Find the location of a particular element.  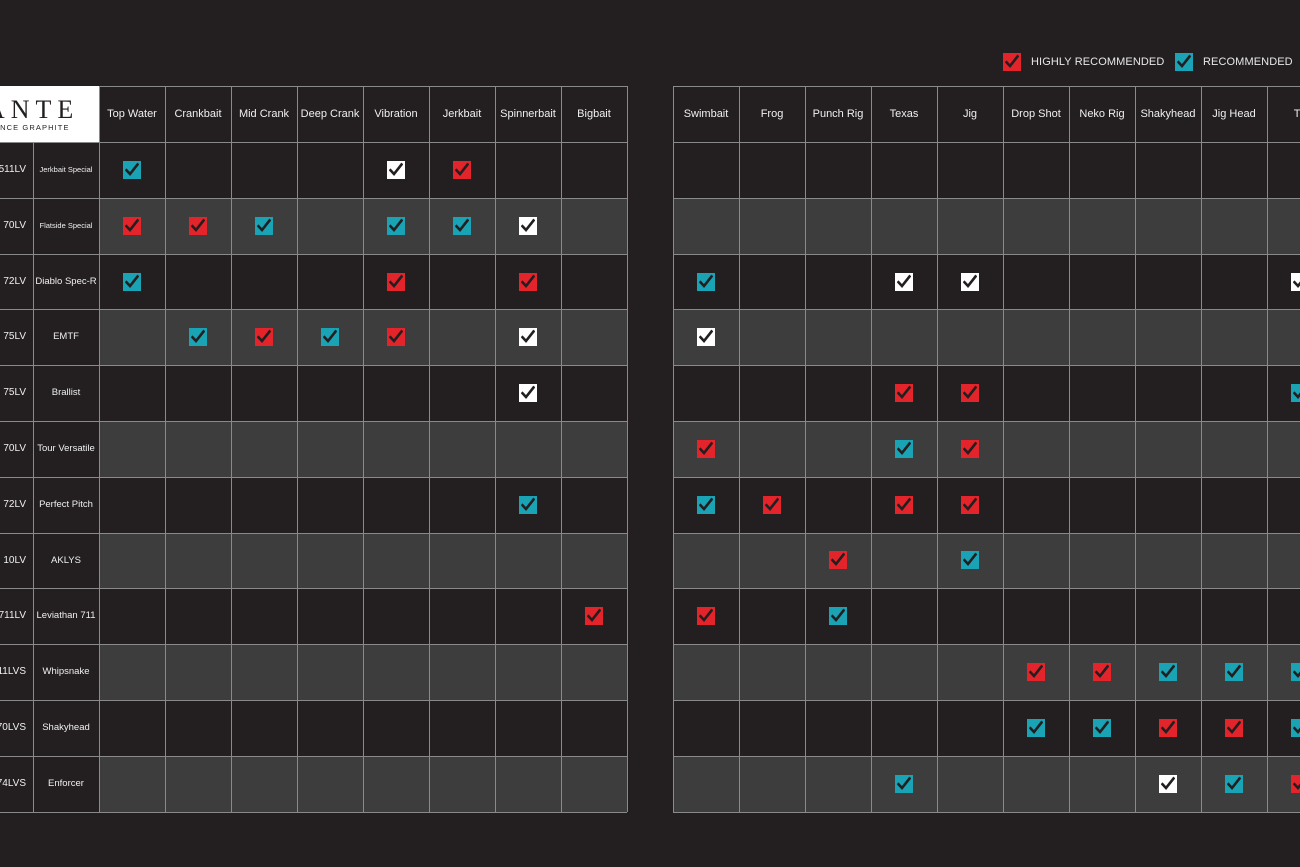

column-header: Drop Shot is located at coordinates (1036, 114).